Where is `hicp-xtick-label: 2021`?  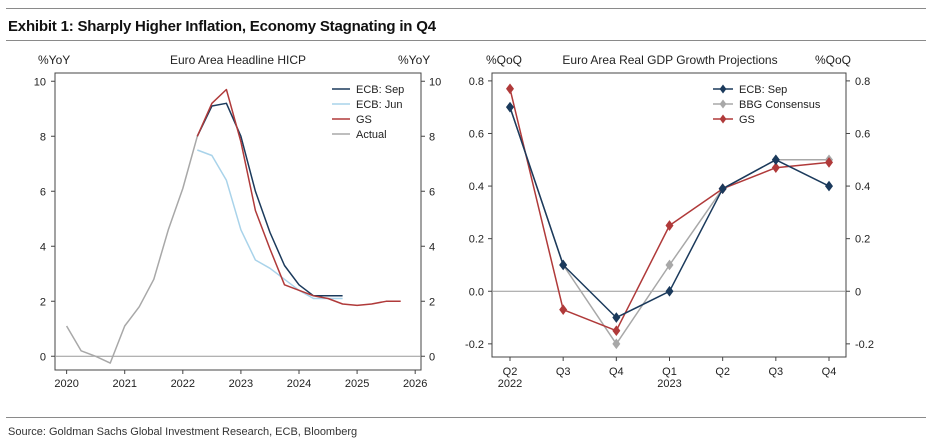 hicp-xtick-label: 2021 is located at coordinates (124, 384).